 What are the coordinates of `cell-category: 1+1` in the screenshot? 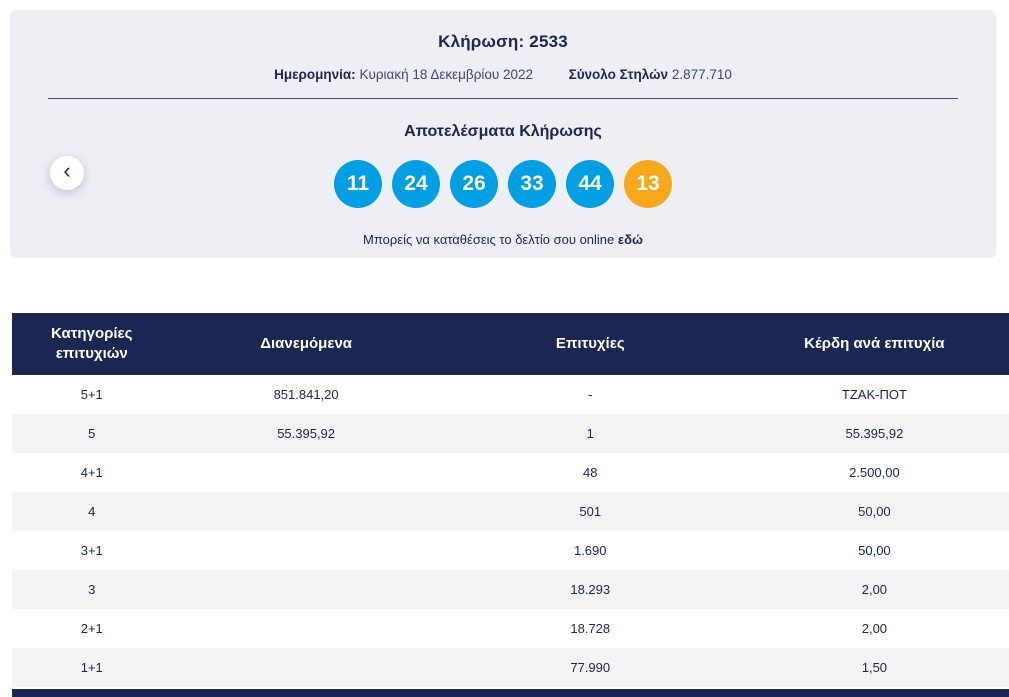 It's located at (91, 667).